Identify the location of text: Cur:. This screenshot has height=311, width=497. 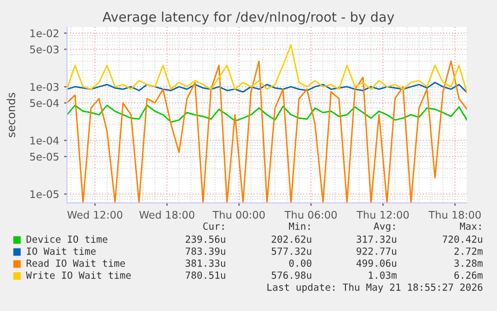
(213, 226).